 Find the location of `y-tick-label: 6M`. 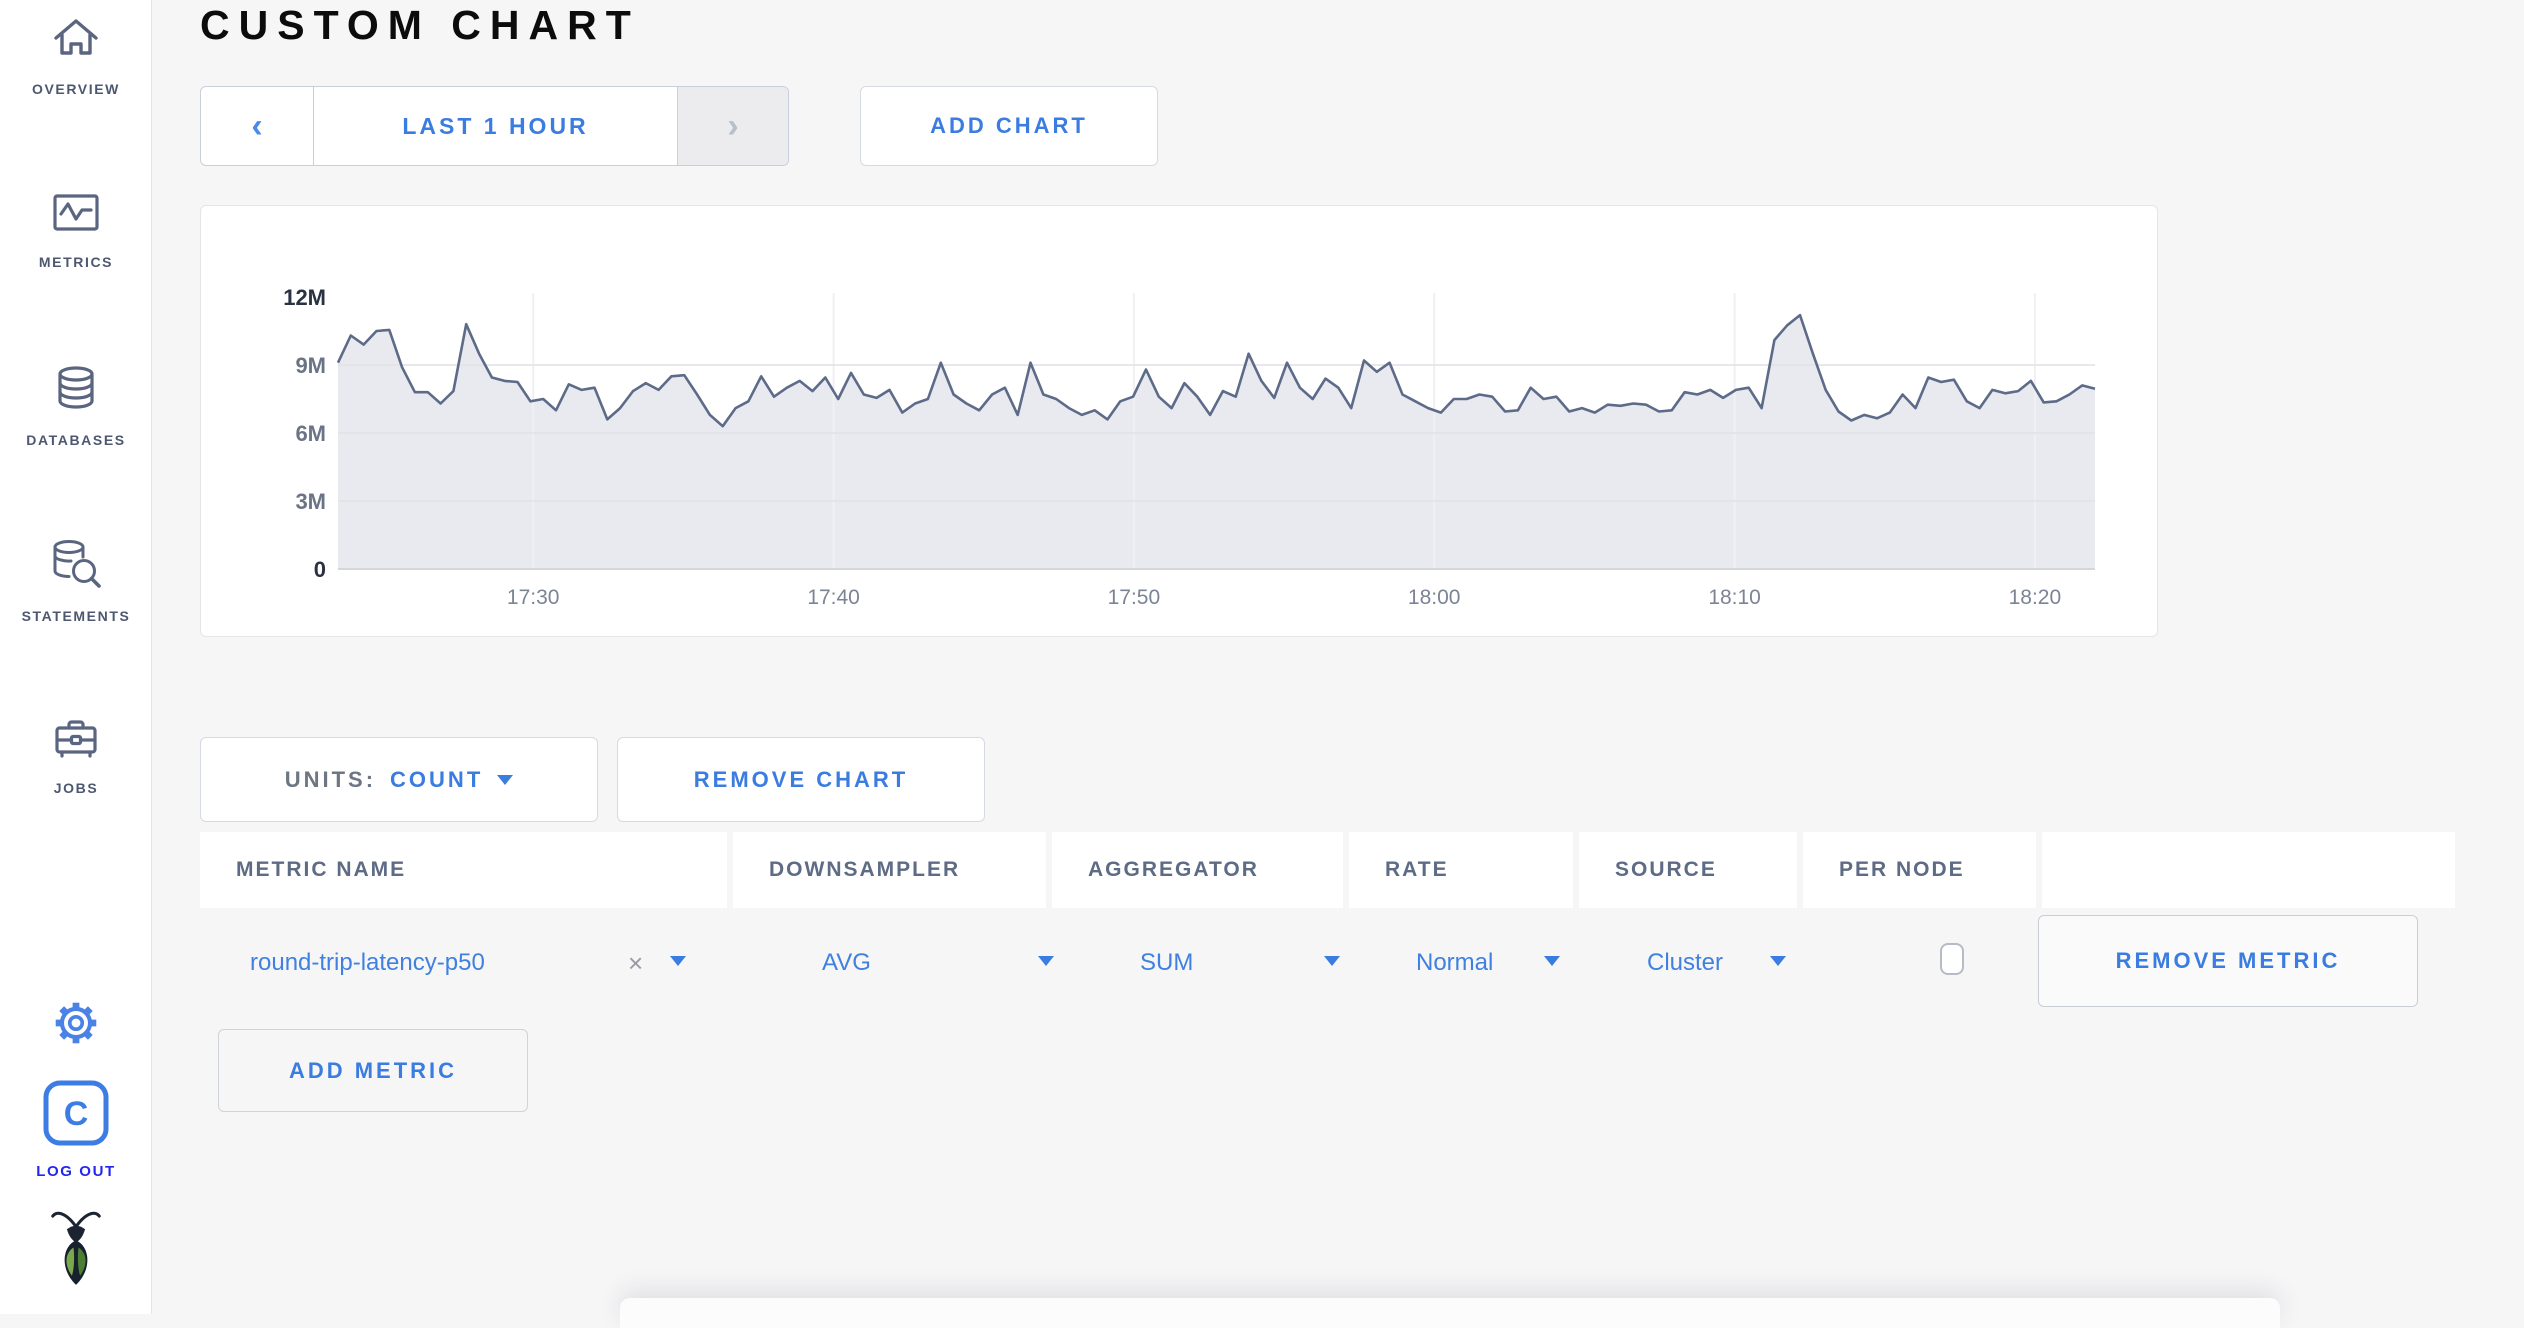

y-tick-label: 6M is located at coordinates (310, 433).